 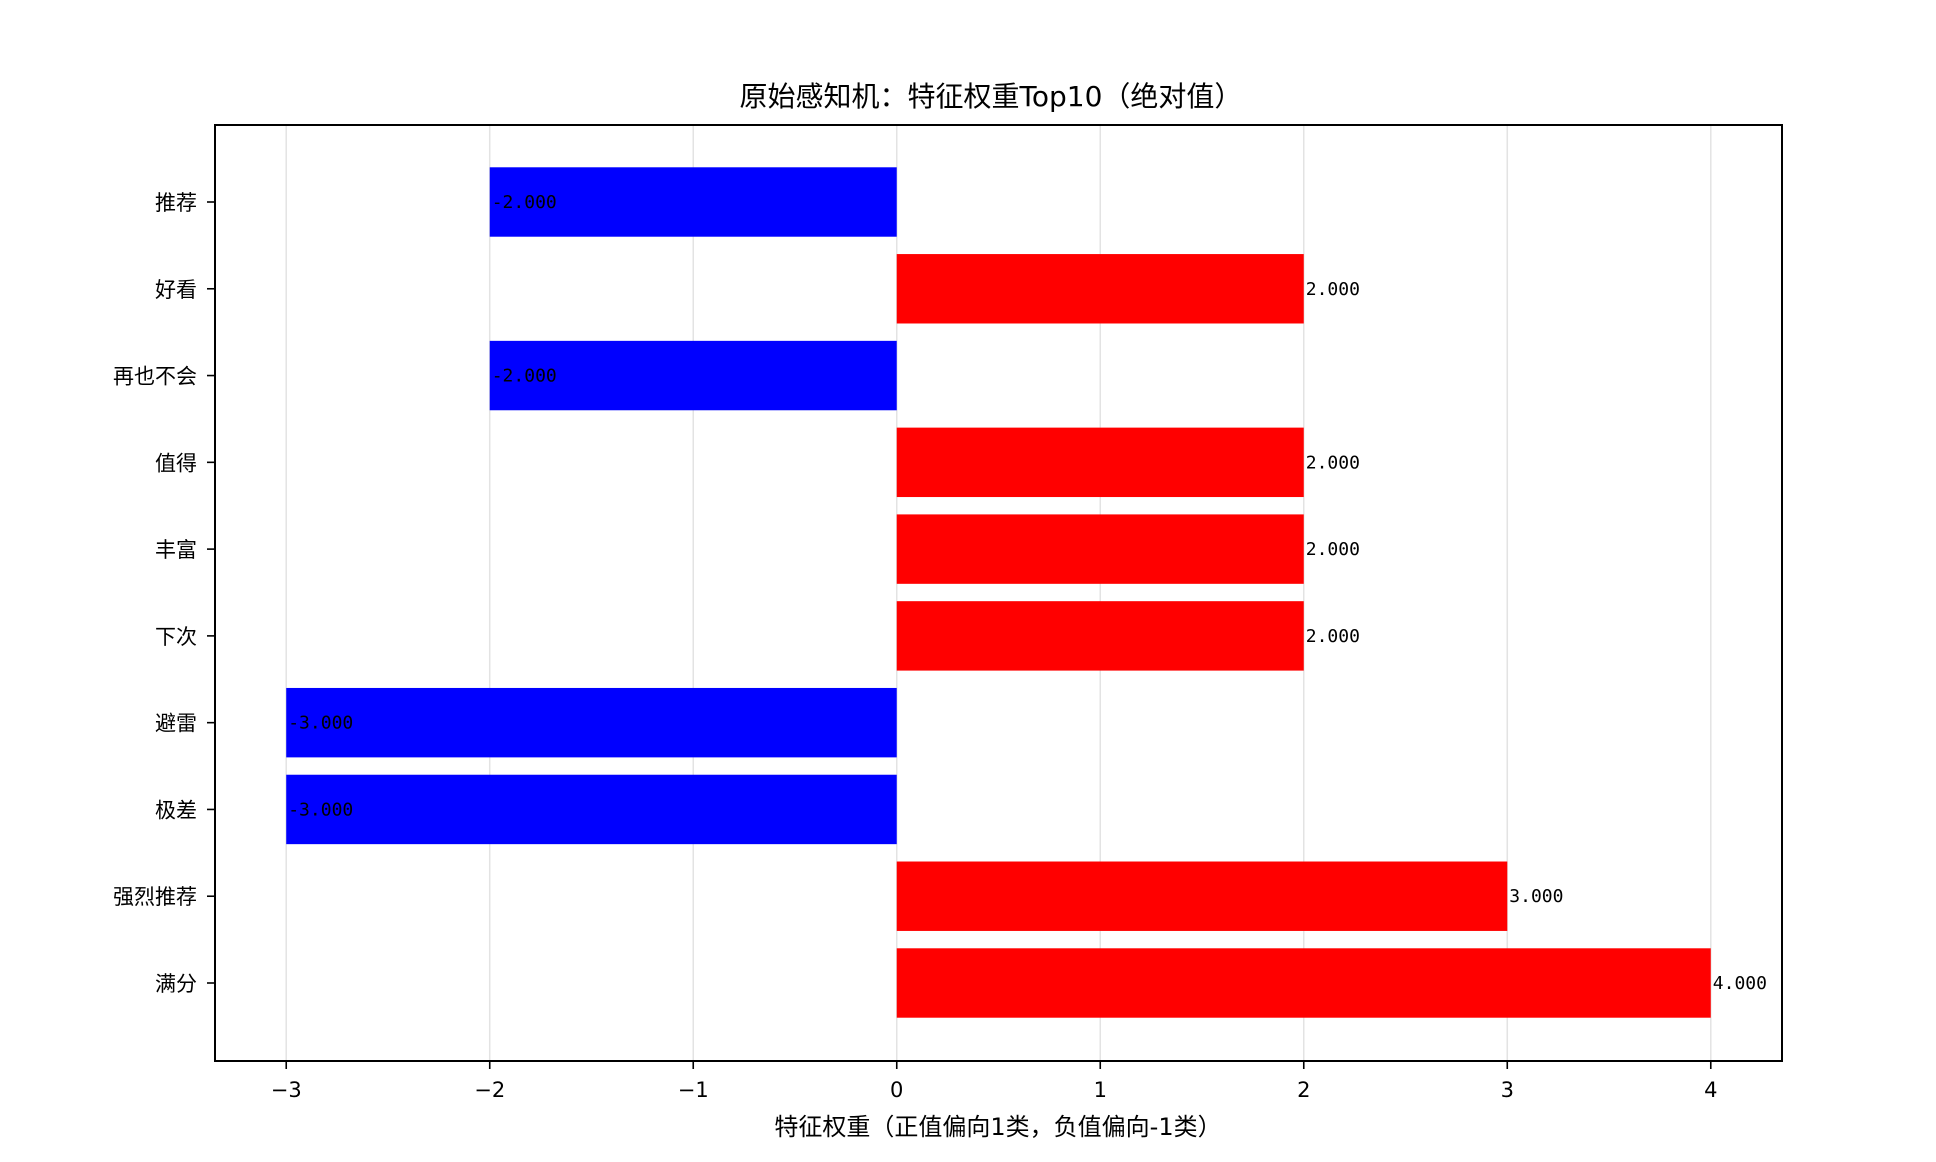 What do you see at coordinates (176, 810) in the screenshot?
I see `y-tick-label-8: 极差` at bounding box center [176, 810].